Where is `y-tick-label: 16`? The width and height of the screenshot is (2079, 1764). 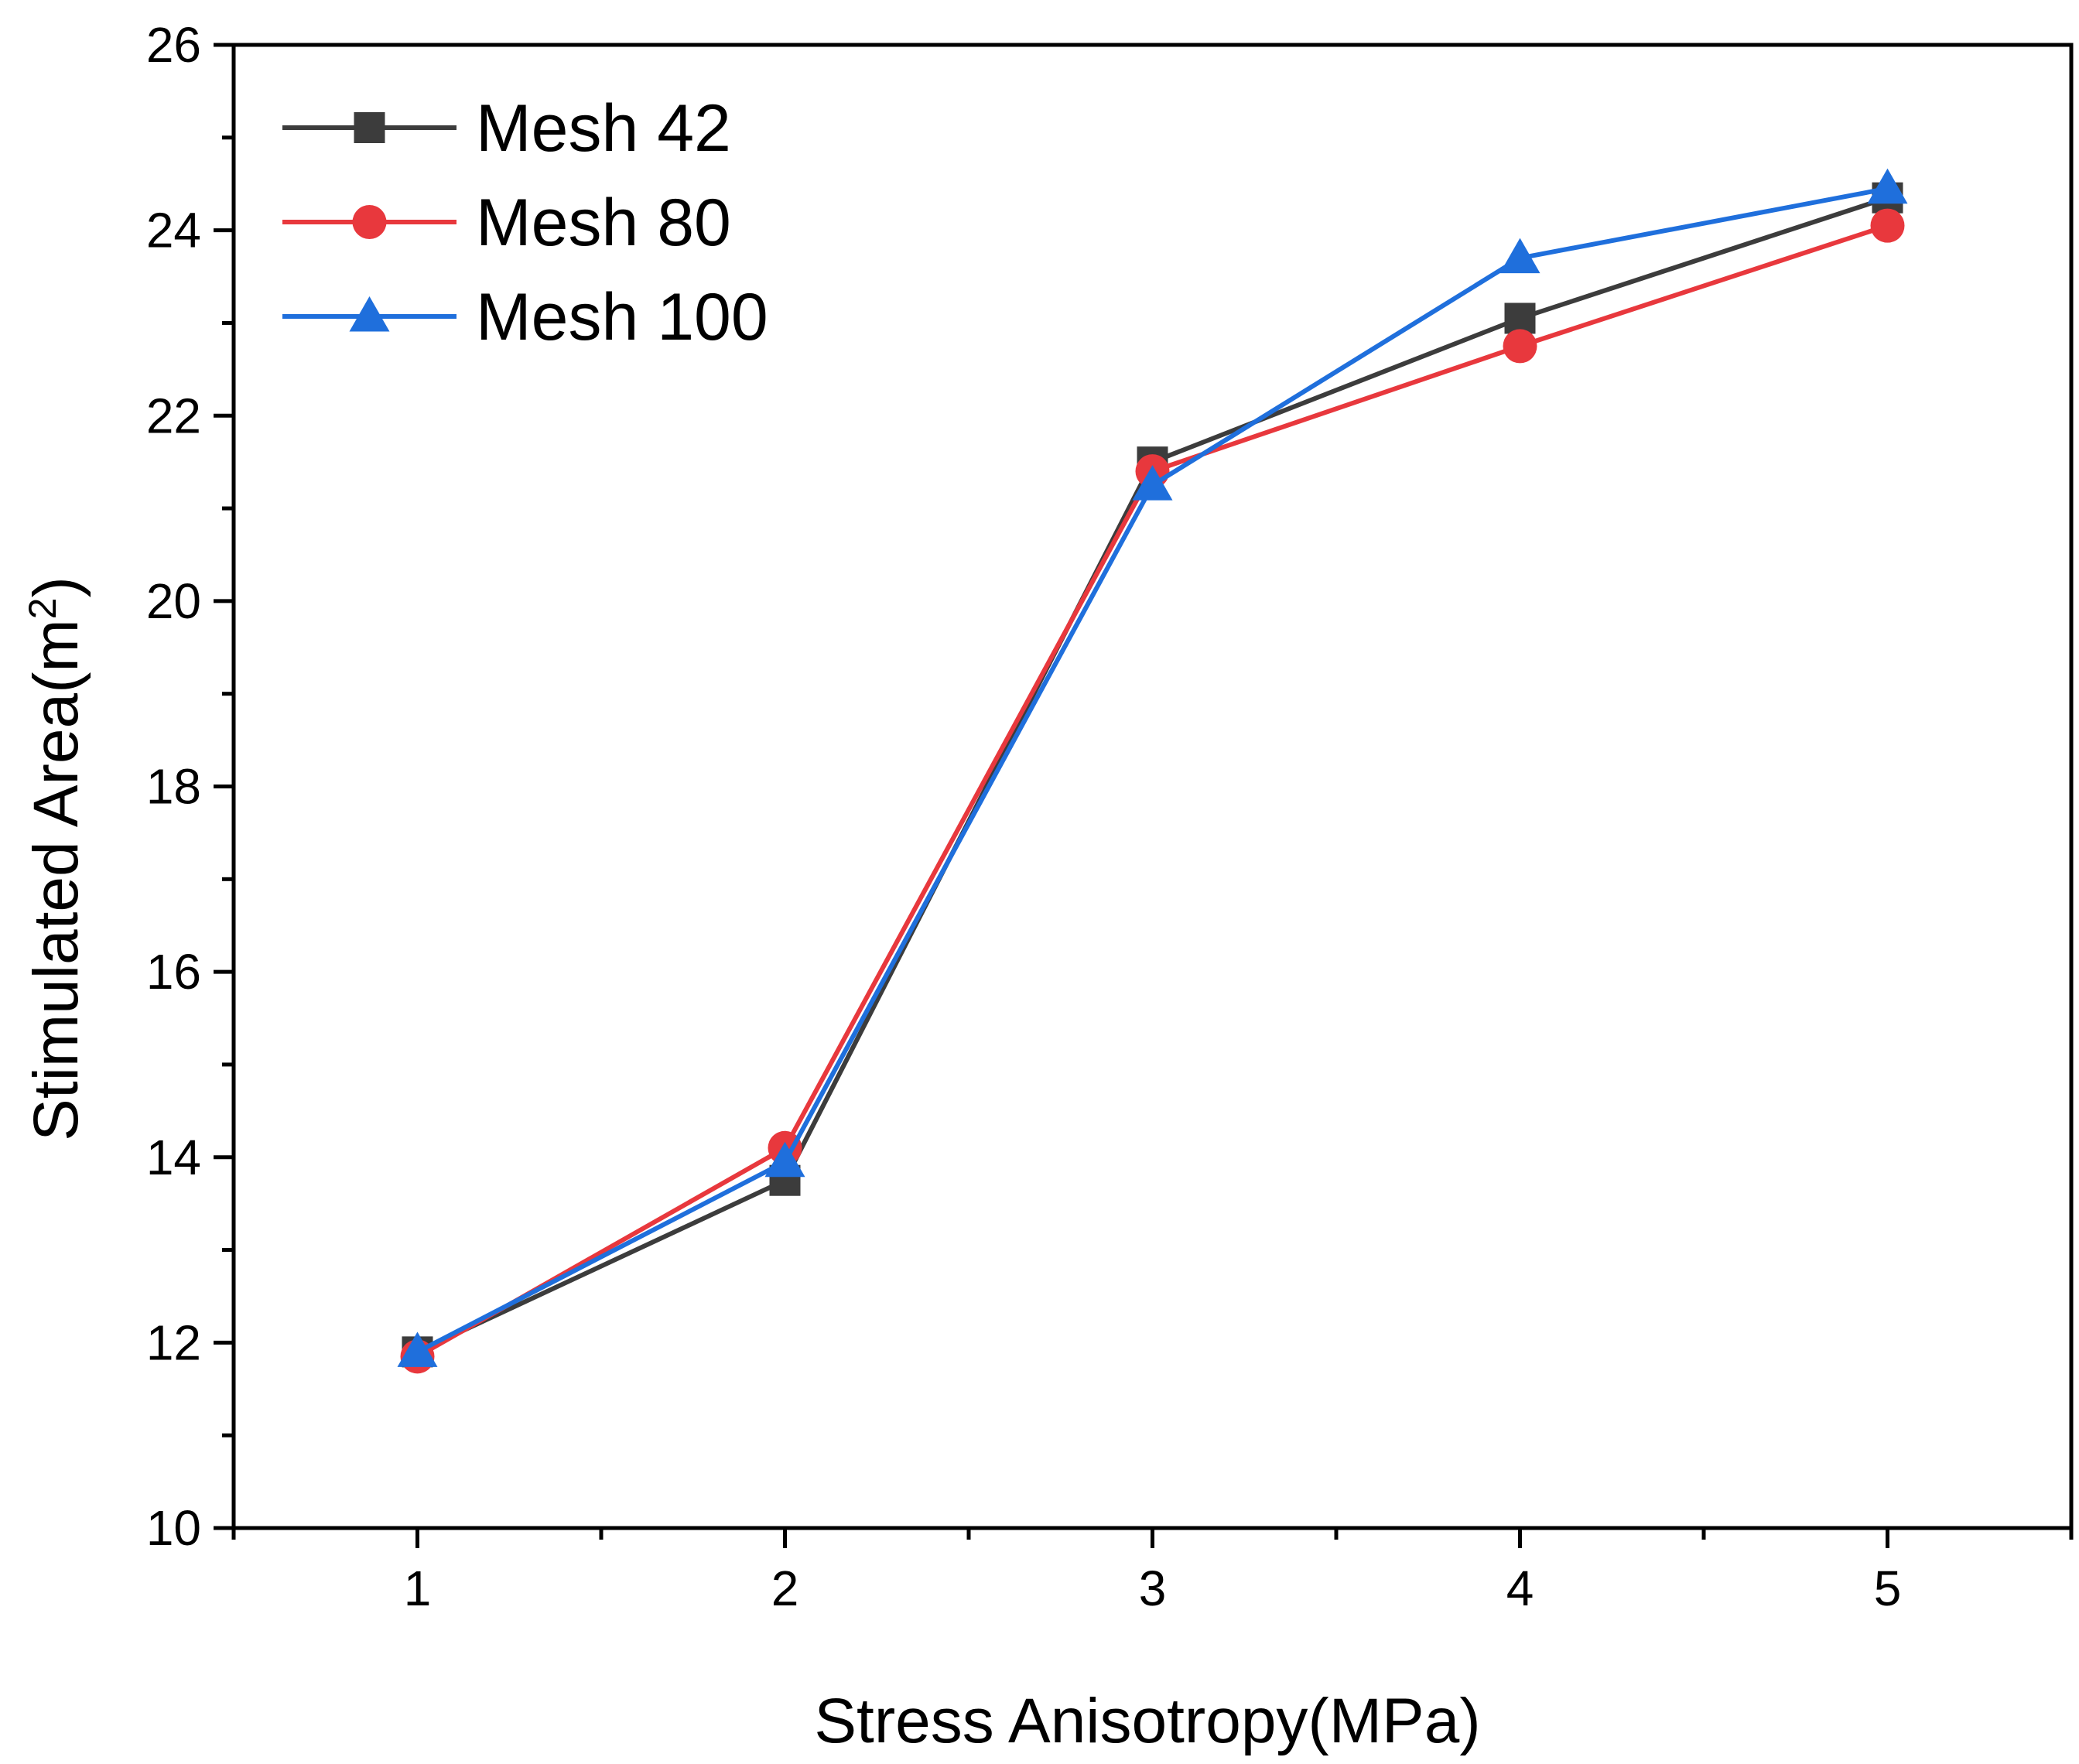
y-tick-label: 16 is located at coordinates (174, 972).